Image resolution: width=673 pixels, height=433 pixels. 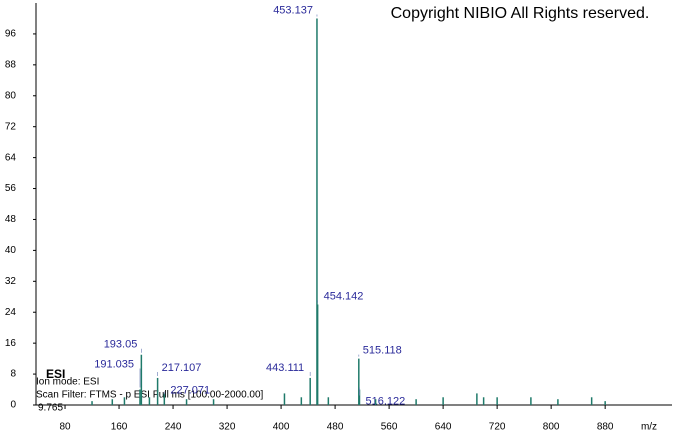 I want to click on x-tick-label: 480, so click(x=335, y=427).